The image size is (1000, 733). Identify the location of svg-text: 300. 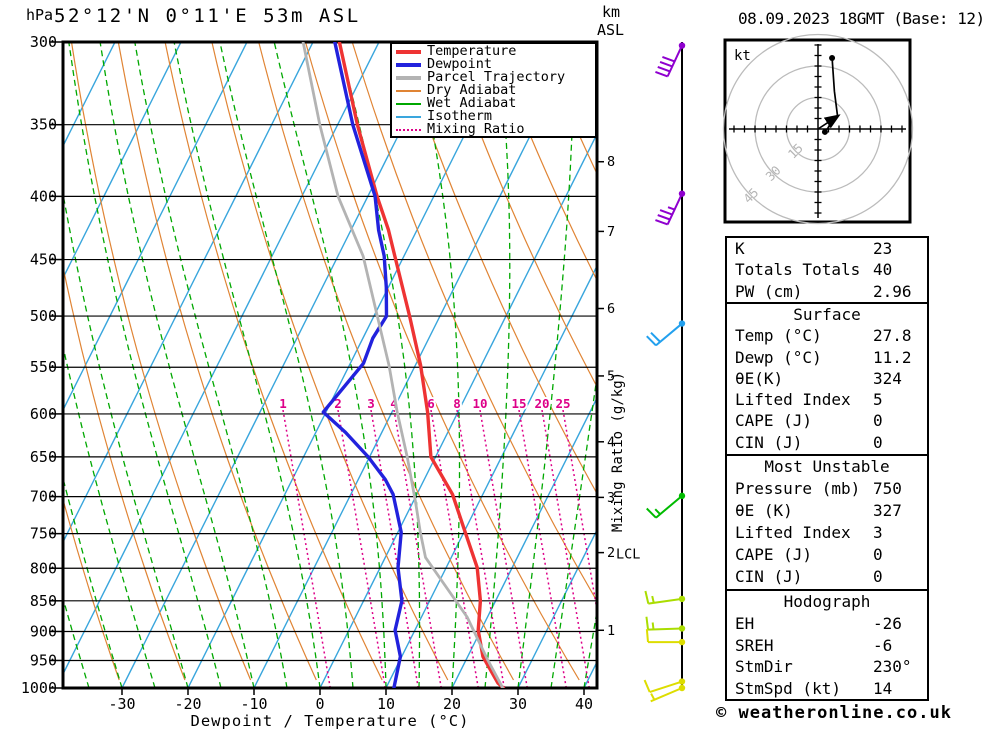
(43, 42).